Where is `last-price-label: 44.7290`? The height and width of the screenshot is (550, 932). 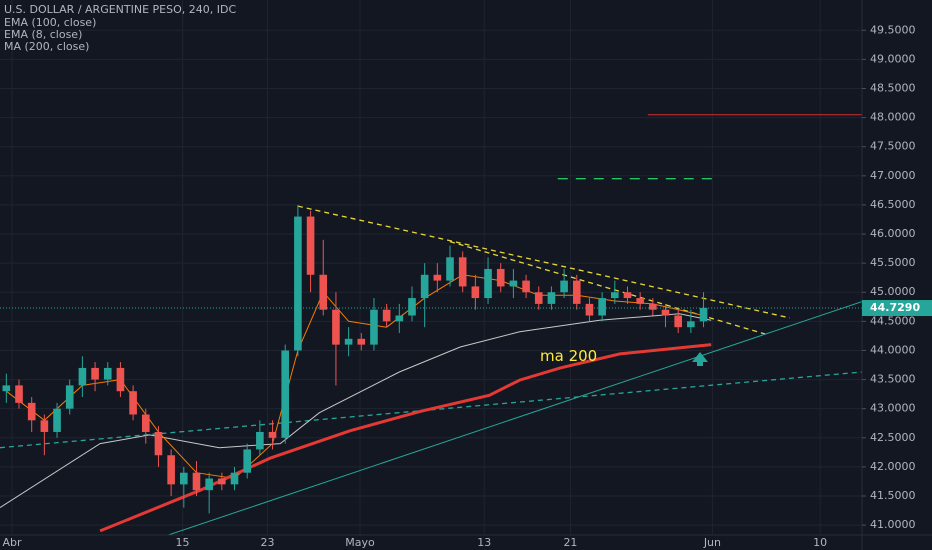 last-price-label: 44.7290 is located at coordinates (895, 307).